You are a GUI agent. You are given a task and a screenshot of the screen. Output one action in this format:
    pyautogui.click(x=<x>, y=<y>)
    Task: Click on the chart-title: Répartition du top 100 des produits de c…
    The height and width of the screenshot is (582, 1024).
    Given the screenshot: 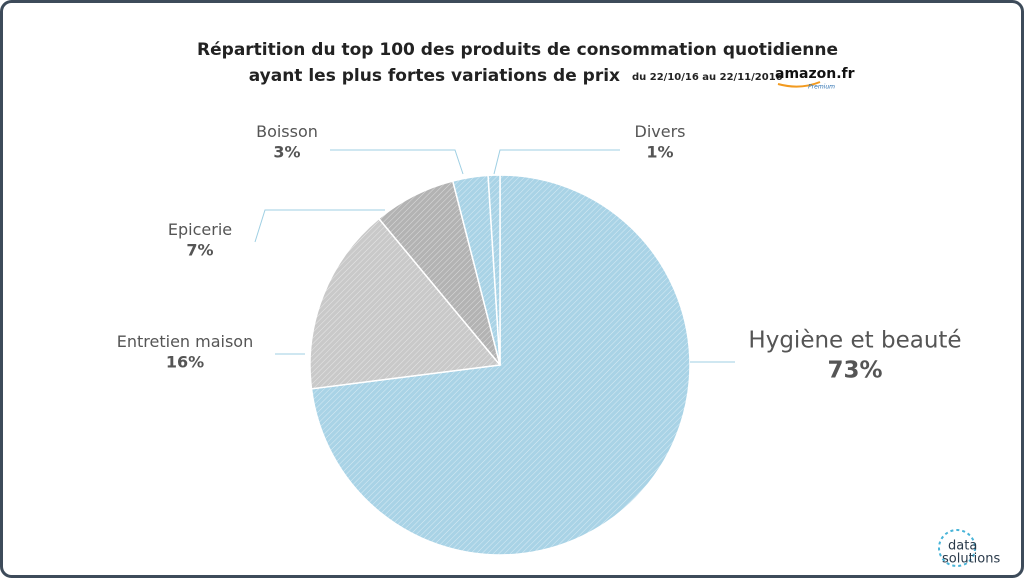 What is the action you would take?
    pyautogui.click(x=517, y=50)
    